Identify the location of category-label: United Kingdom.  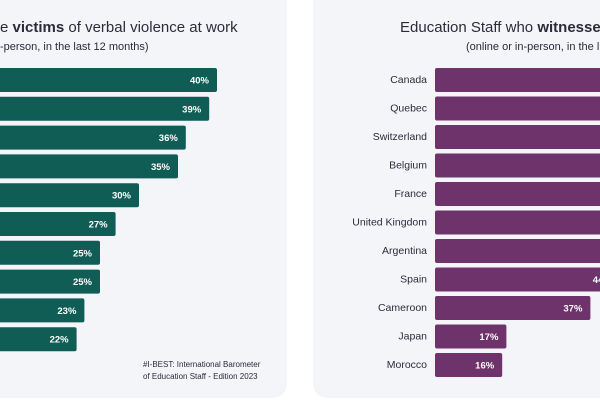
(389, 222).